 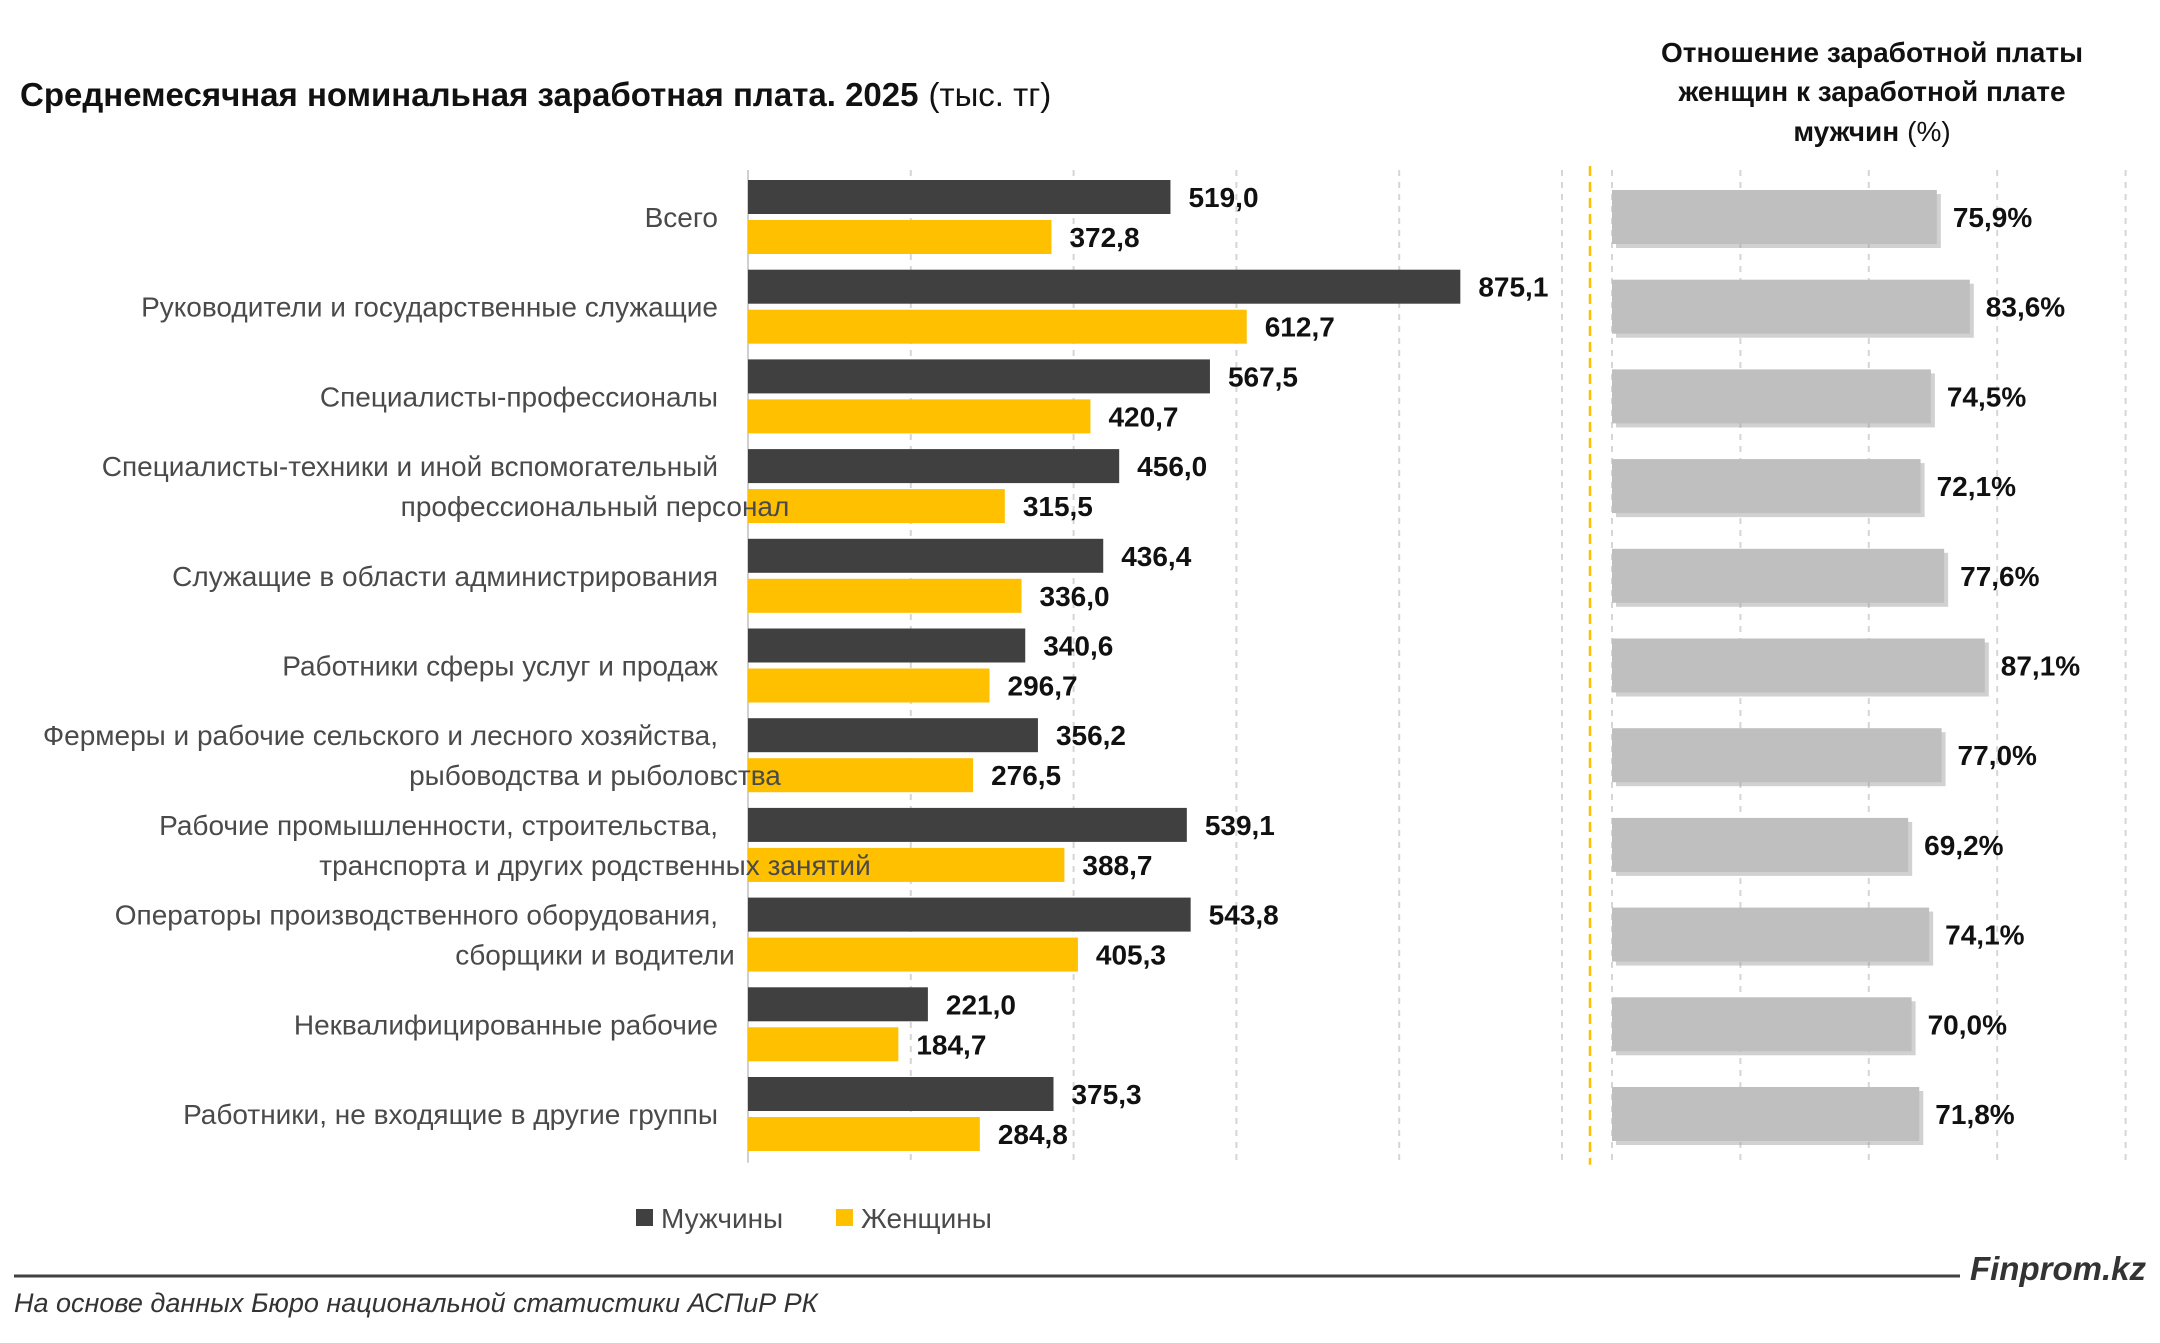 I want to click on right-bars, so click(x=1800, y=667).